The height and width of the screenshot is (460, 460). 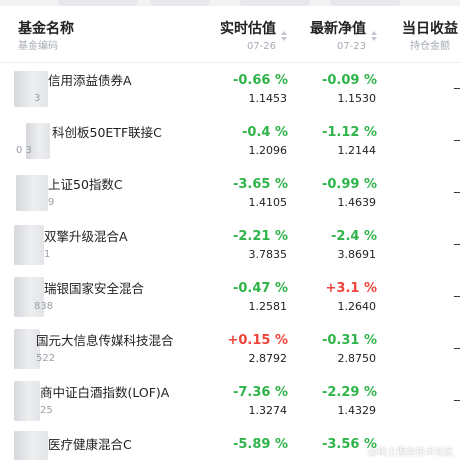 I want to click on nav-change: -0.31 %, so click(x=349, y=340).